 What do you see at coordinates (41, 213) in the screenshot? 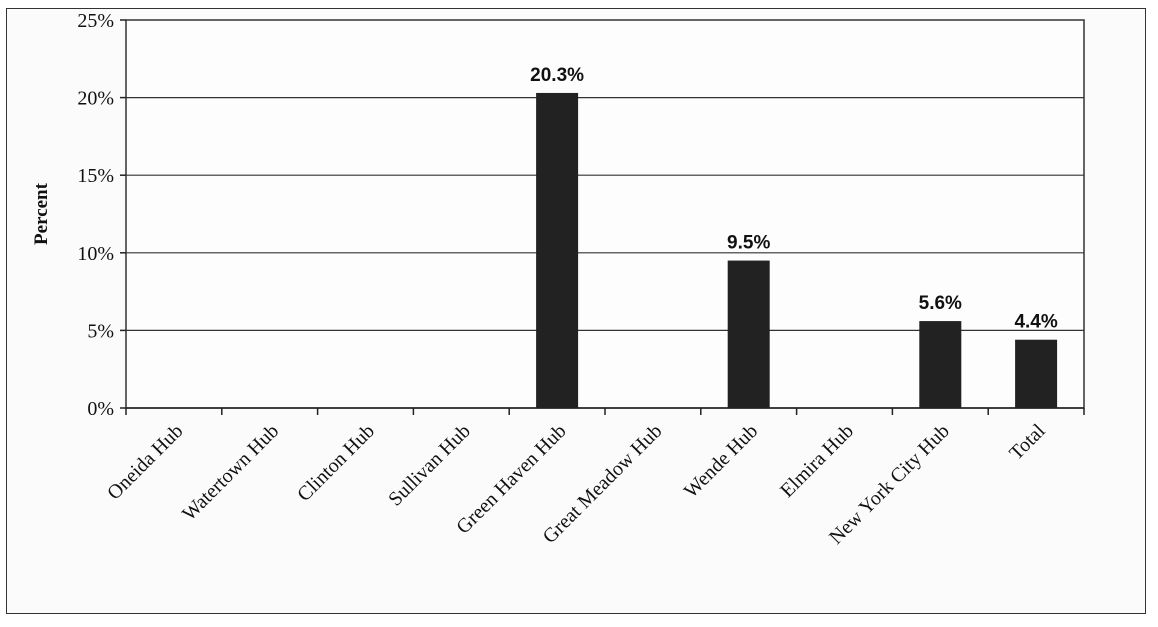
I see `y-axis-title: Percent` at bounding box center [41, 213].